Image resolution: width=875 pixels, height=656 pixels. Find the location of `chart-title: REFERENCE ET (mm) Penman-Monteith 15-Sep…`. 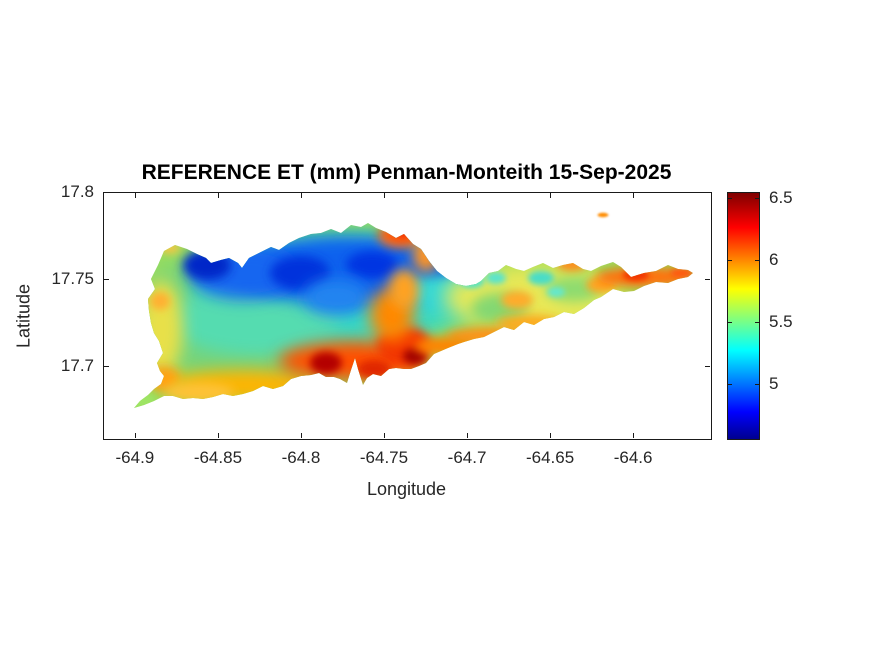

chart-title: REFERENCE ET (mm) Penman-Monteith 15-Sep… is located at coordinates (406, 172).